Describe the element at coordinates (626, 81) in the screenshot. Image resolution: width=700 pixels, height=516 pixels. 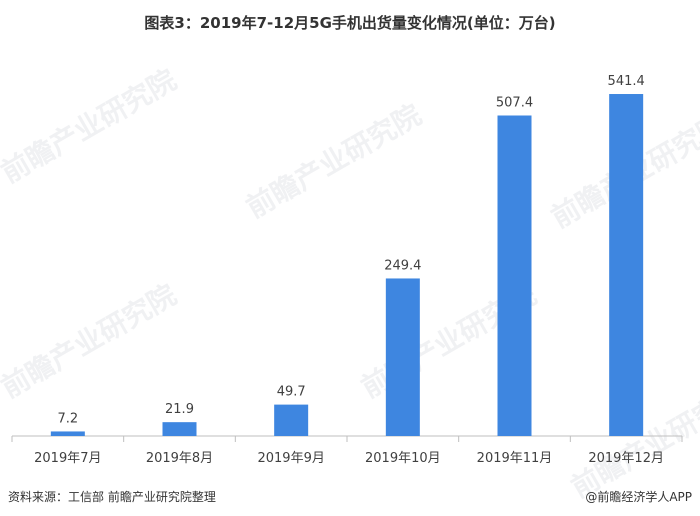
I see `value-label: 541.4` at that location.